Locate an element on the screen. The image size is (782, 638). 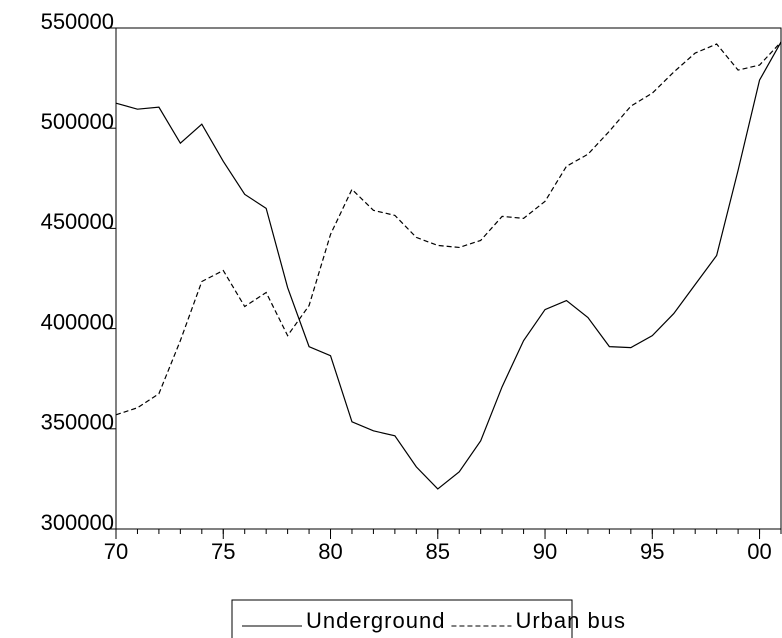
x-tick-label: 75 is located at coordinates (223, 551).